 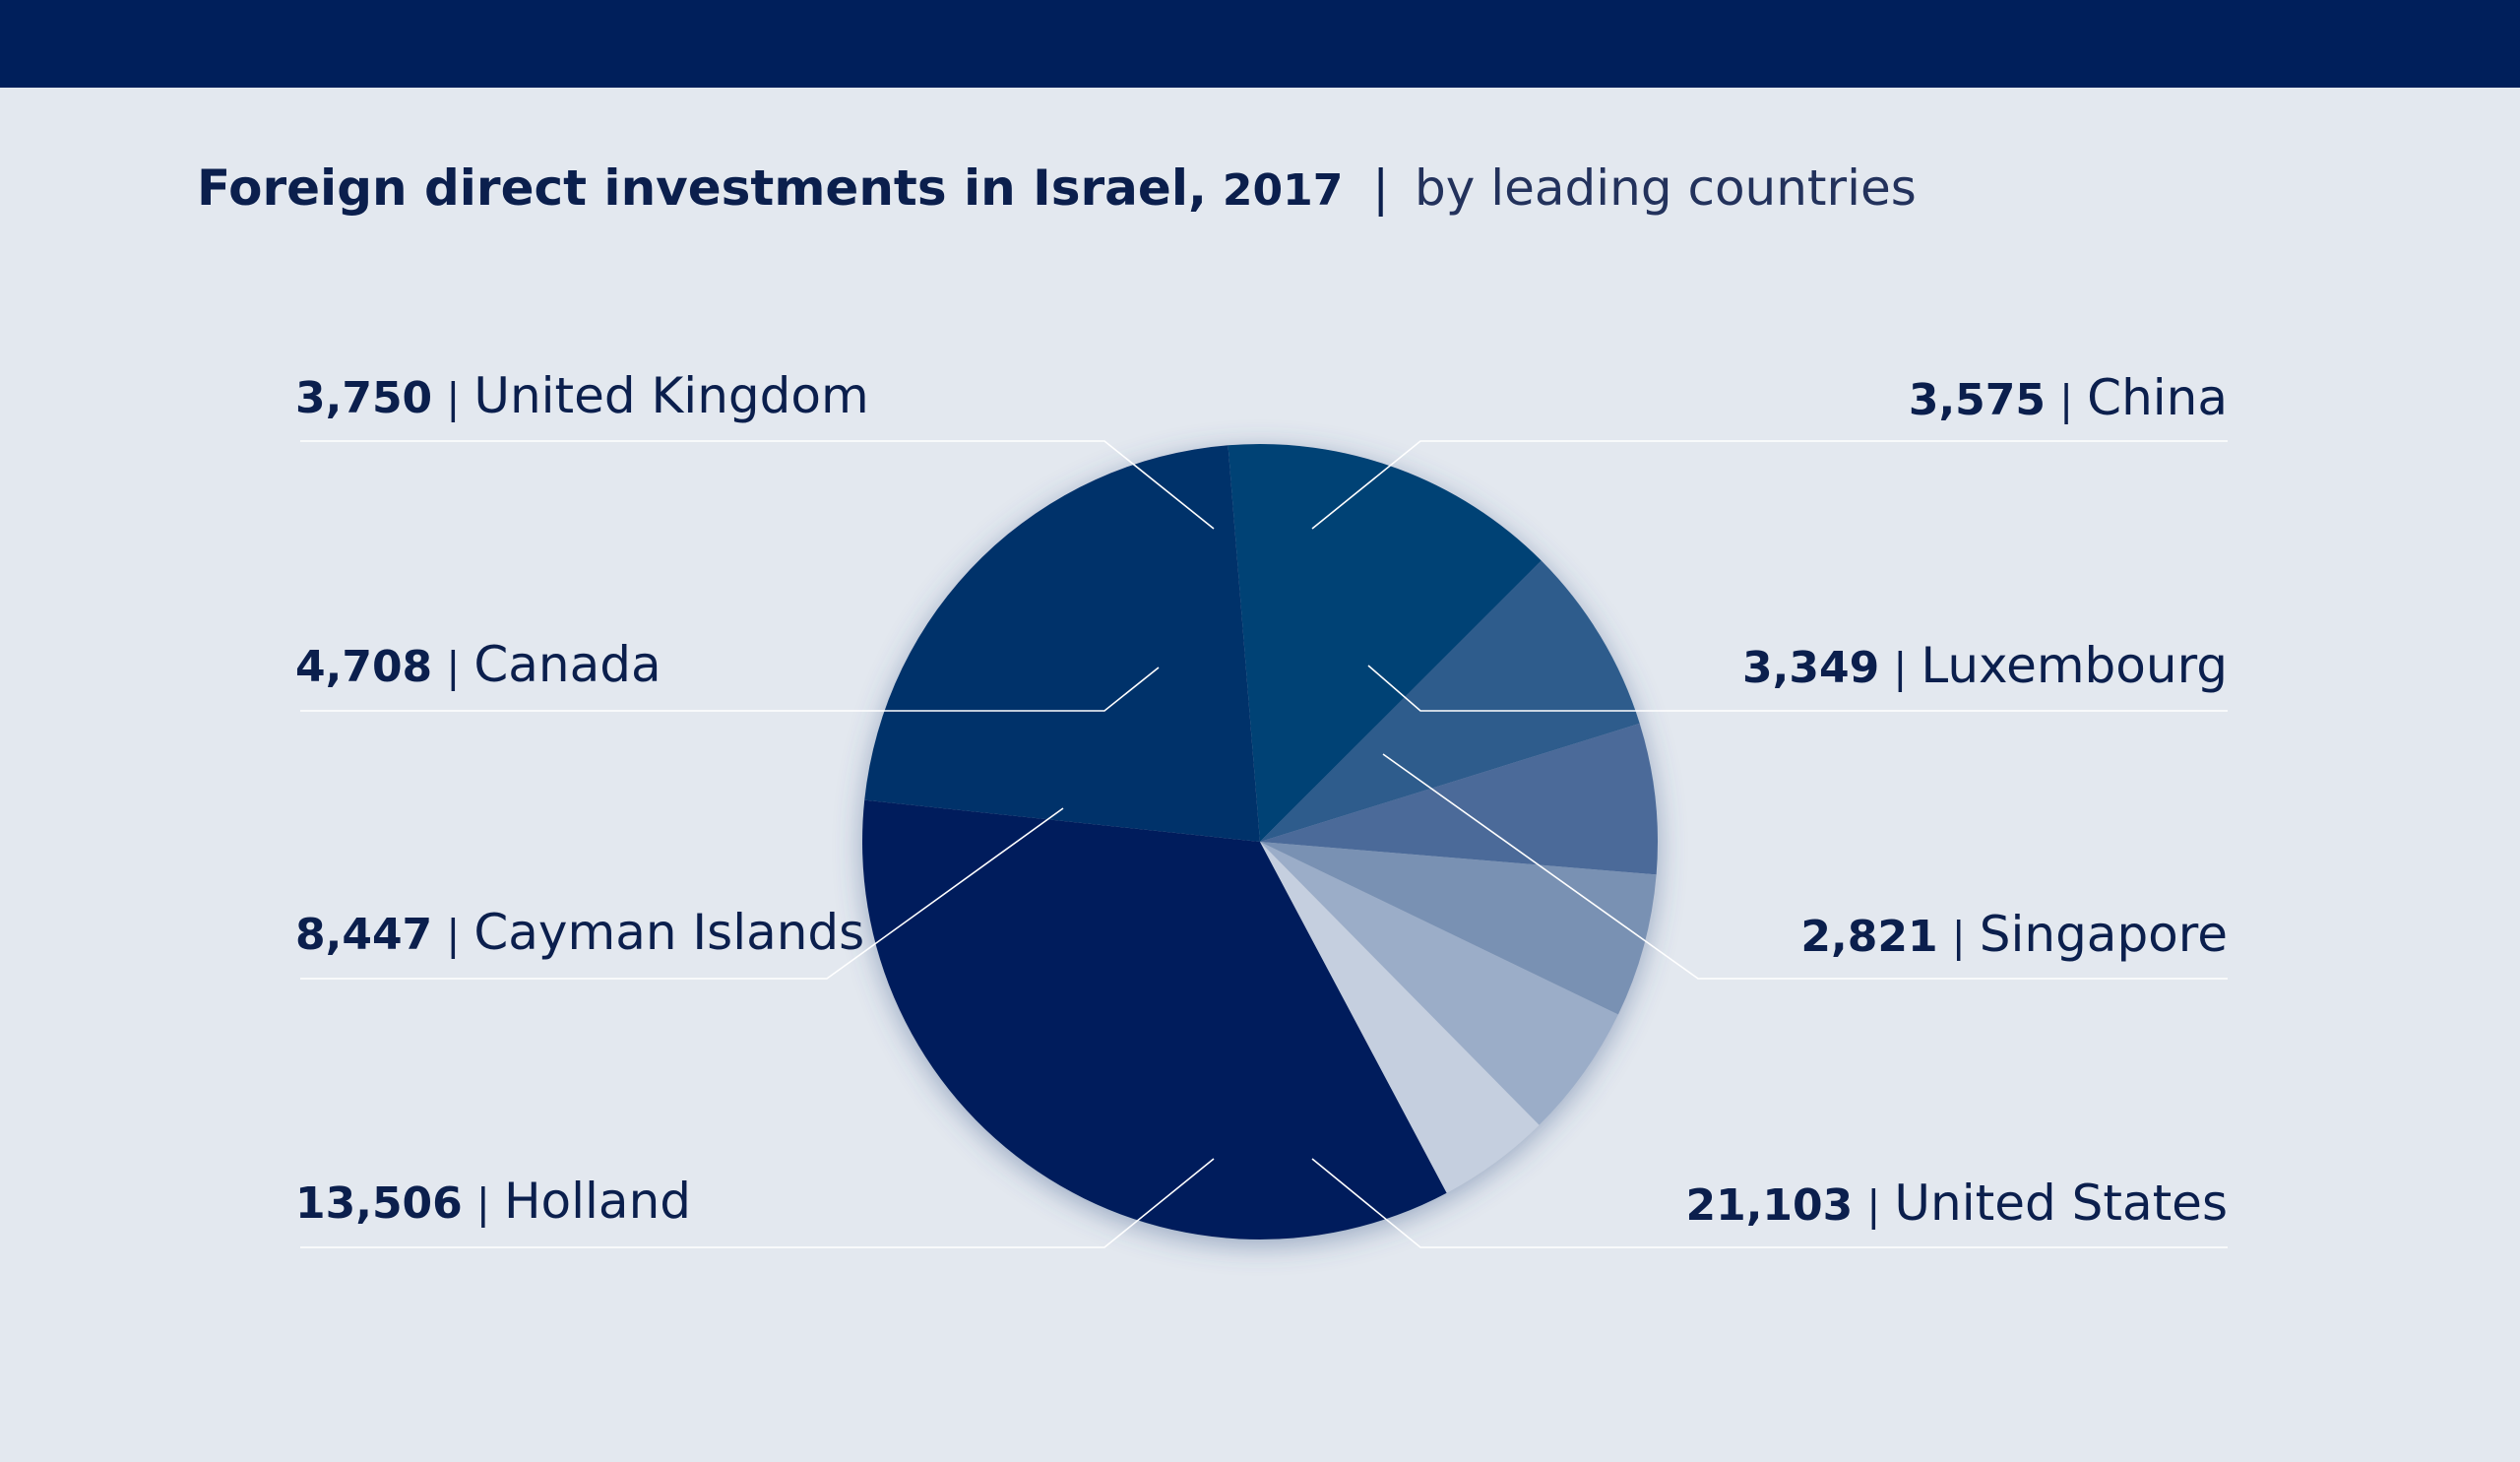 I want to click on label-united-states: 21,103 | United States, so click(x=1956, y=1203).